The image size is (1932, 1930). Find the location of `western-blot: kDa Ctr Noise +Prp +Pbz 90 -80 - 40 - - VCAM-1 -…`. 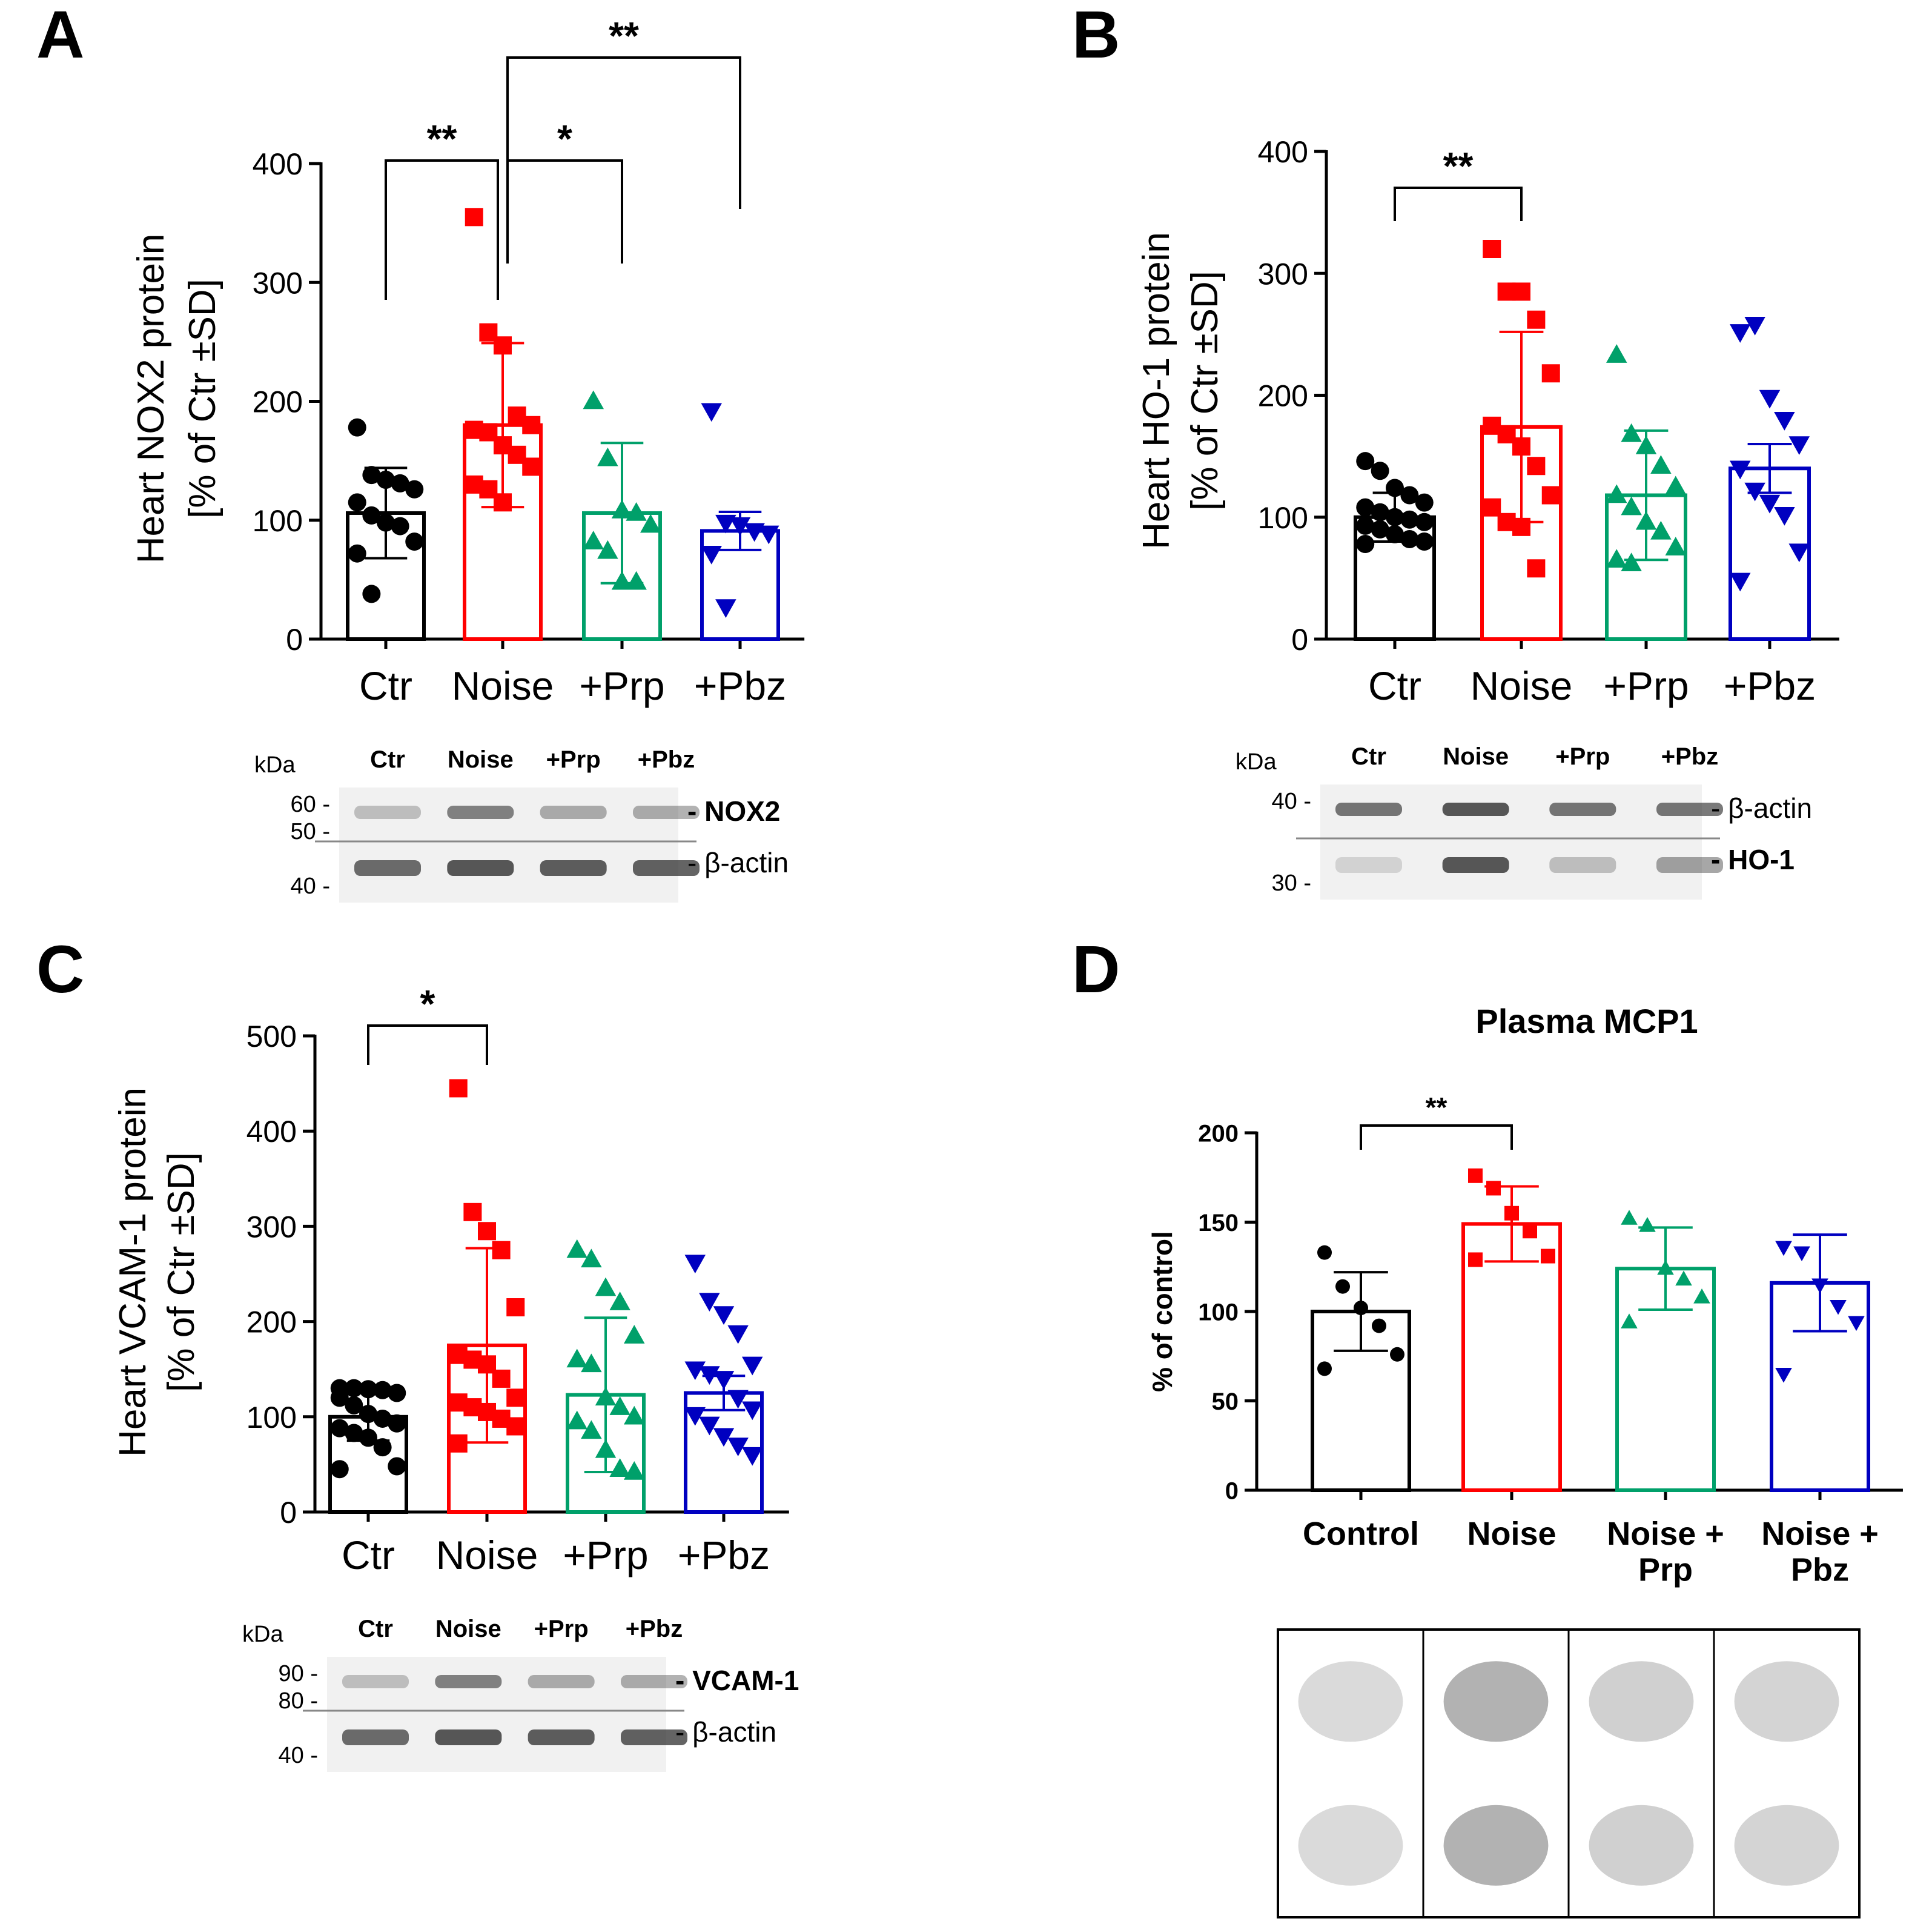

western-blot: kDa Ctr Noise +Prp +Pbz 90 -80 - 40 - - VCAM-1 -… is located at coordinates (520, 1694).